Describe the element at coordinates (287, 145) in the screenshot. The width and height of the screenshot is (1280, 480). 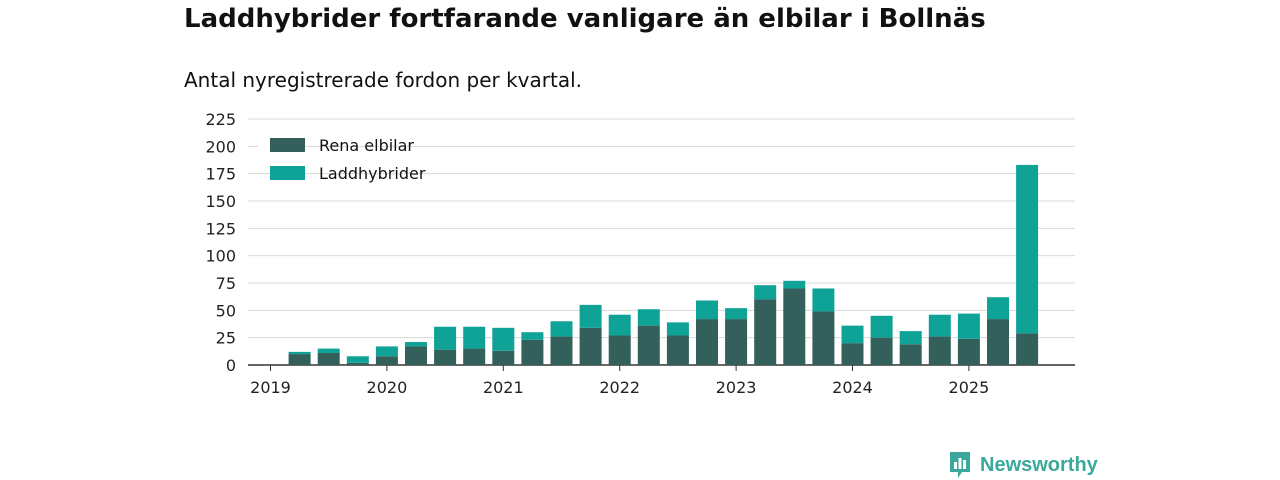
I see `legend-swatch-rena-elbilar-color` at that location.